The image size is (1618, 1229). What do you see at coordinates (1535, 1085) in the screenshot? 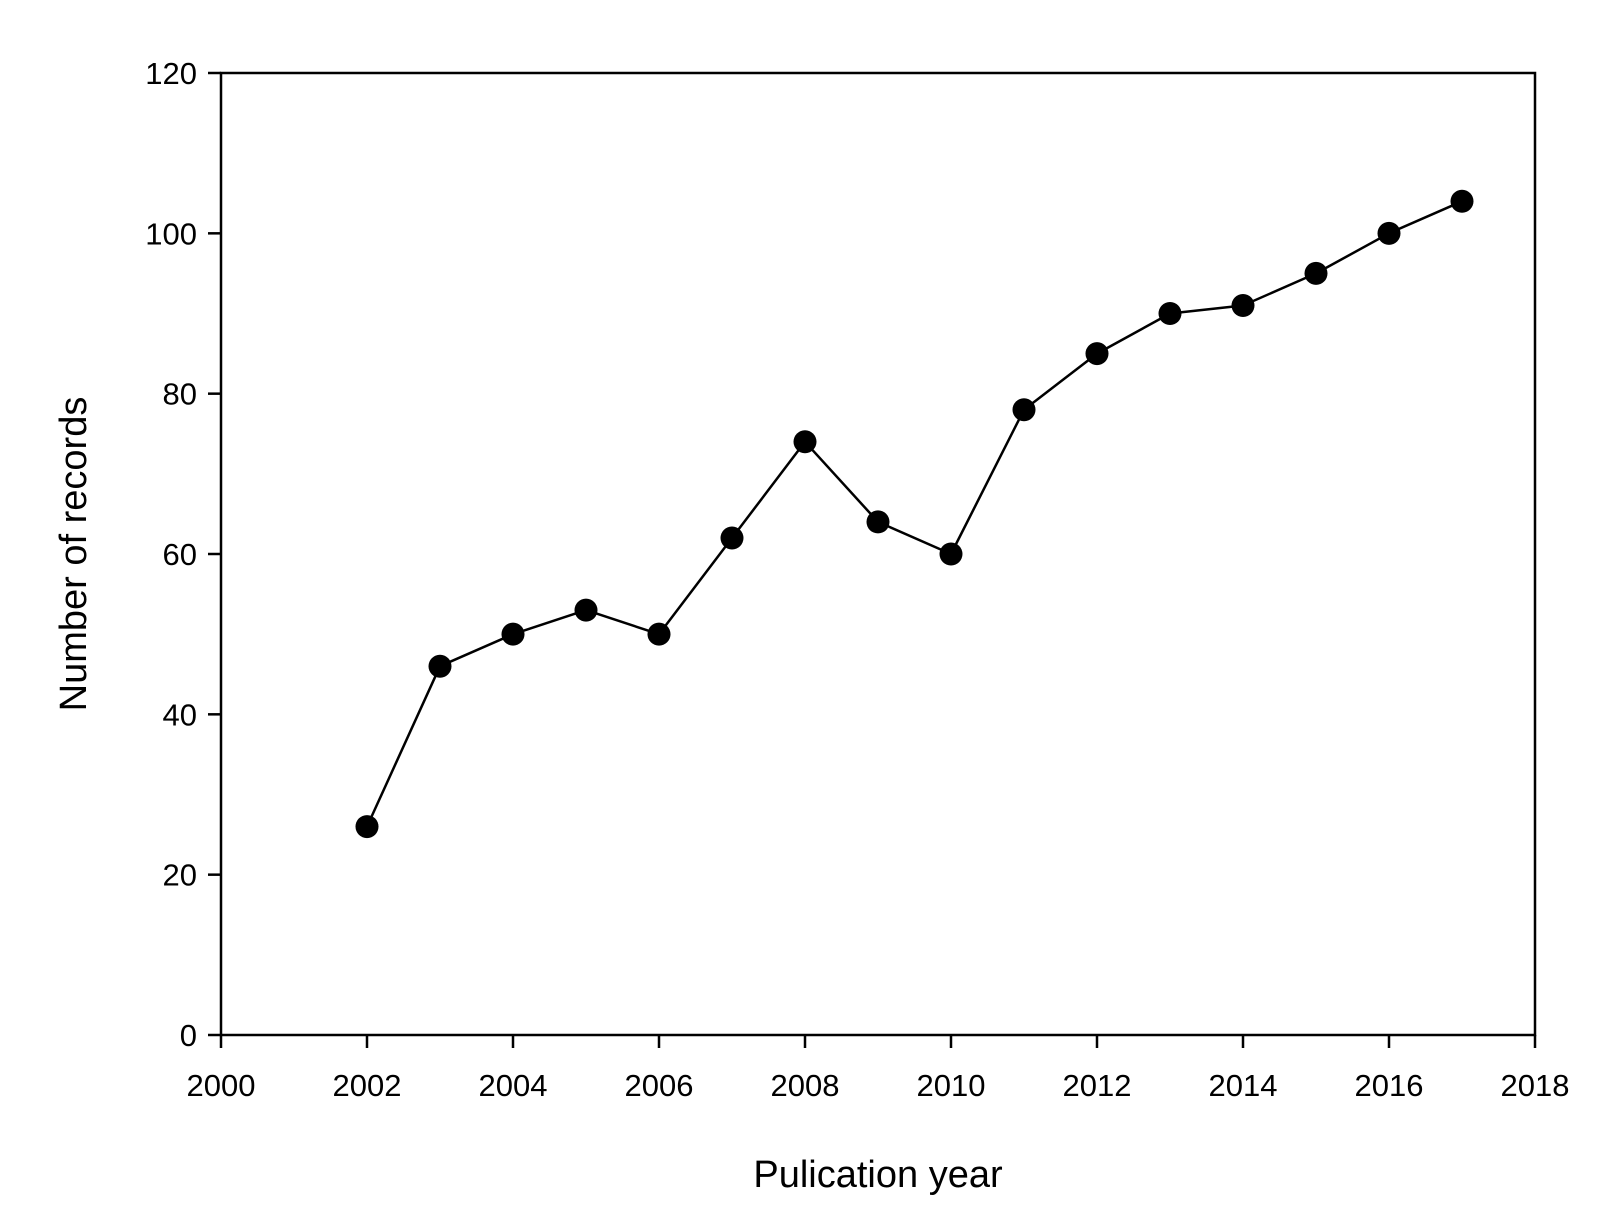
I see `x-tick-label: 2018` at bounding box center [1535, 1085].